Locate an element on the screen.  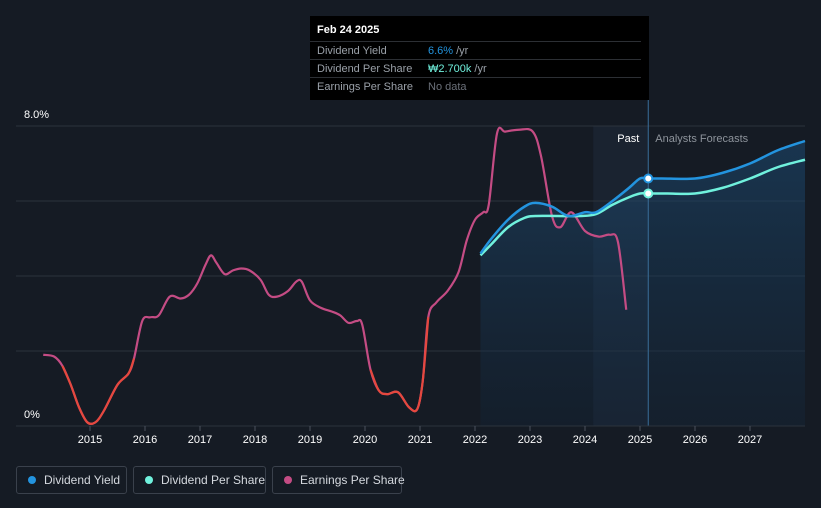
x-tick-label: 2021 is located at coordinates (420, 440).